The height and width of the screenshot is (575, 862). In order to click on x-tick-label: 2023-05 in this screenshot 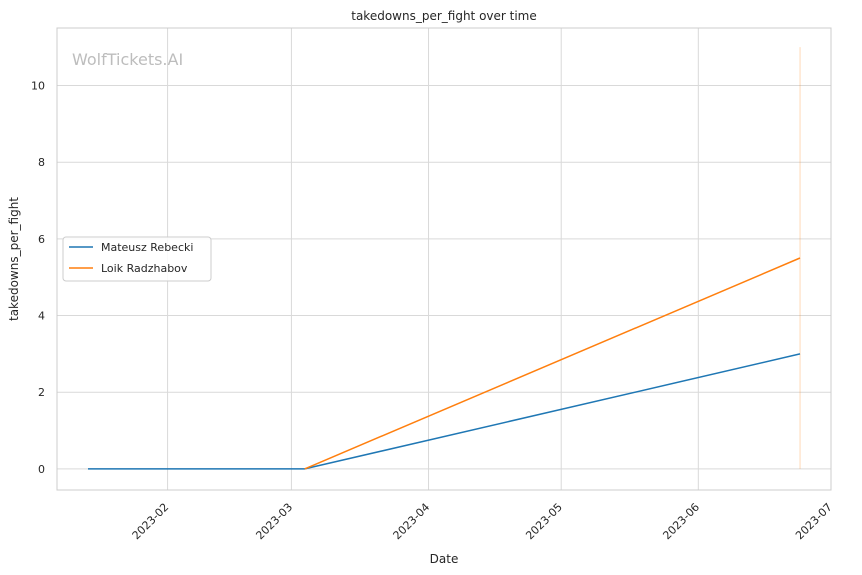, I will do `click(544, 522)`.